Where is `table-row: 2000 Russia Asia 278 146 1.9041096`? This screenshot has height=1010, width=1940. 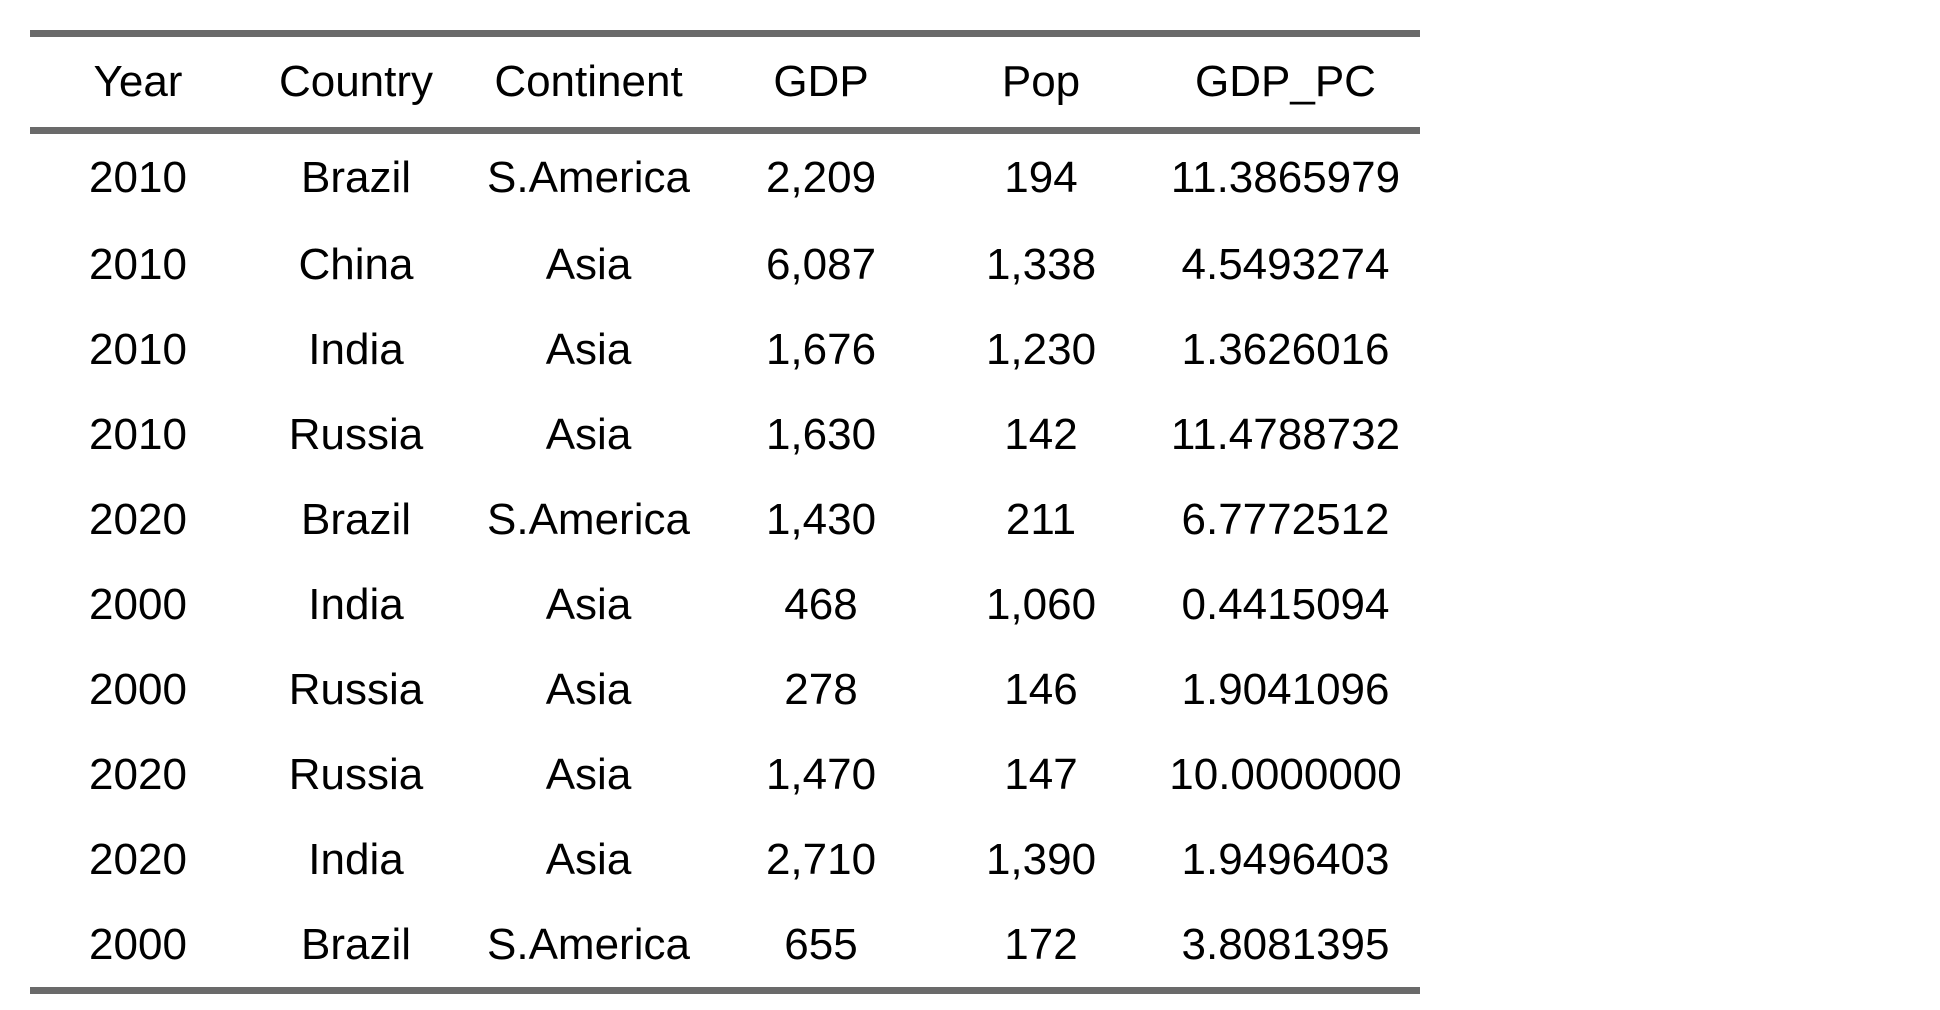
table-row: 2000 Russia Asia 278 146 1.9041096 is located at coordinates (725, 689).